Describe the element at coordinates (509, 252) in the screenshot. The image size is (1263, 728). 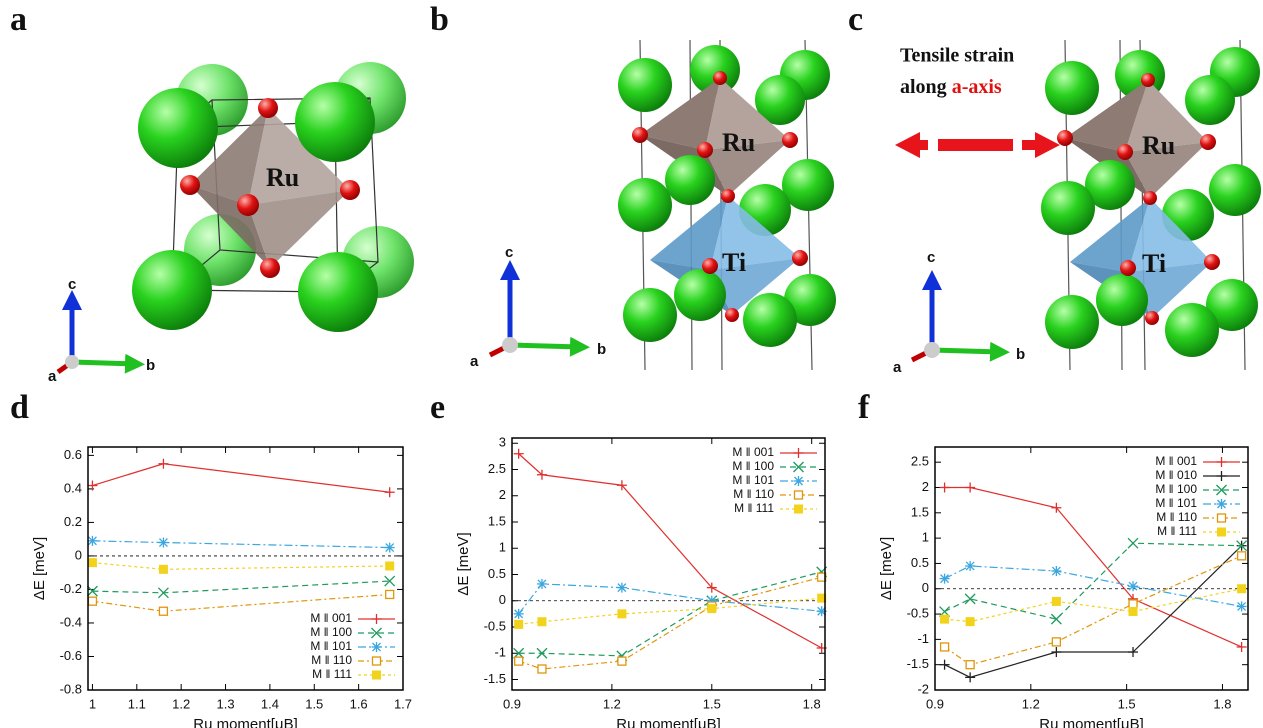
I see `axis-letter: c` at that location.